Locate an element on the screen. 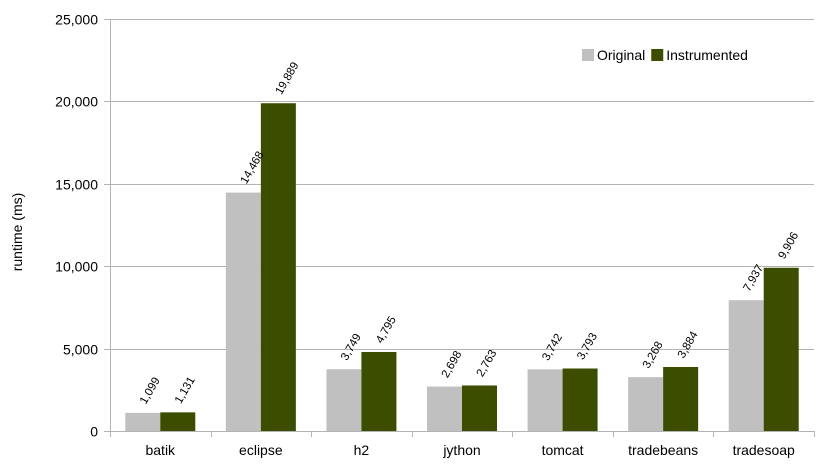 This screenshot has height=464, width=816. legend-swatch-original is located at coordinates (588, 55).